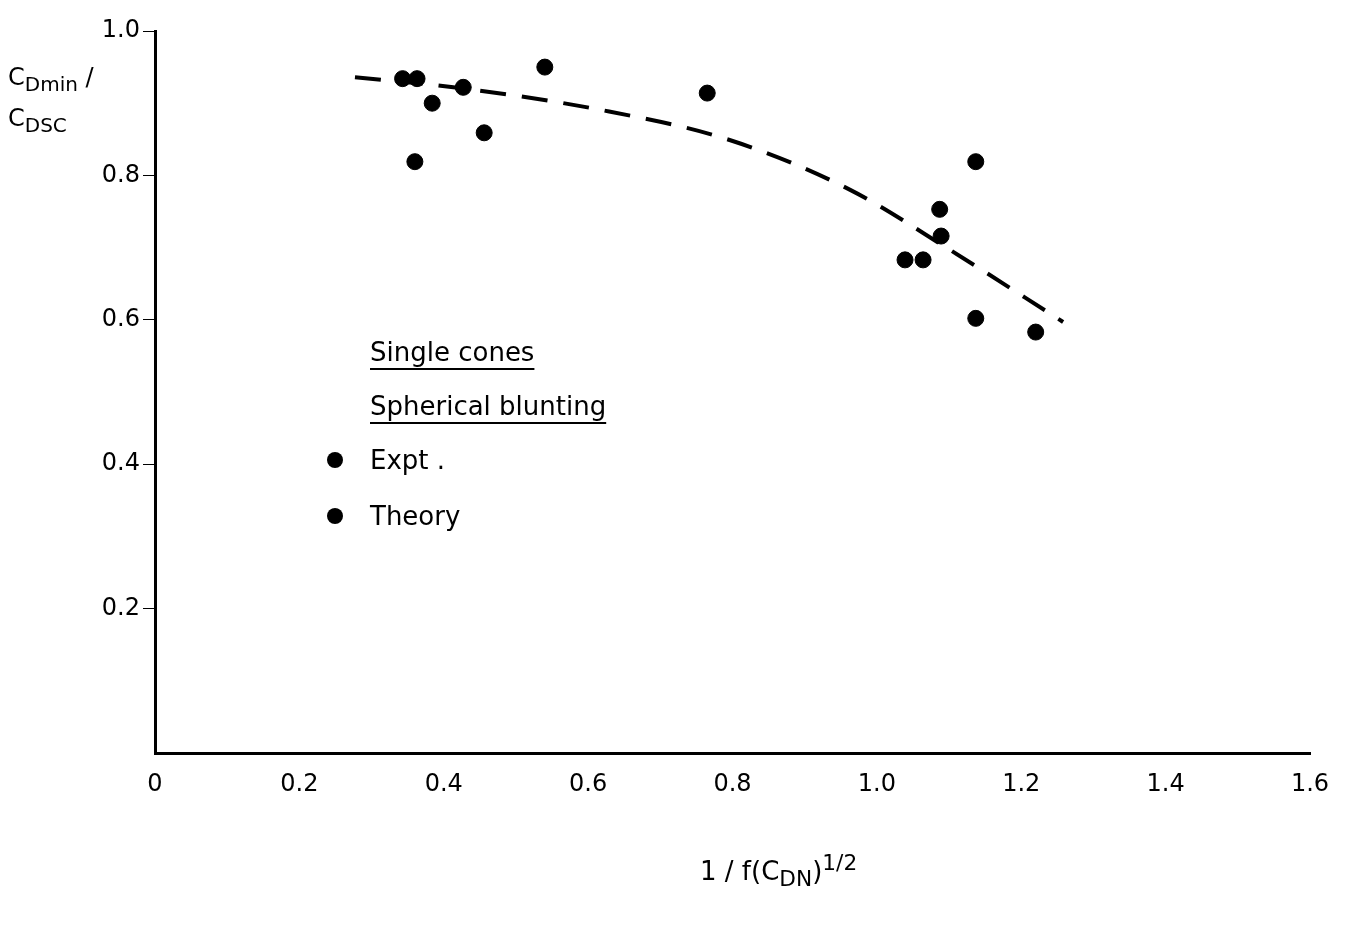 This screenshot has height=928, width=1350. Describe the element at coordinates (732, 782) in the screenshot. I see `x-tick-label: 0.8` at that location.